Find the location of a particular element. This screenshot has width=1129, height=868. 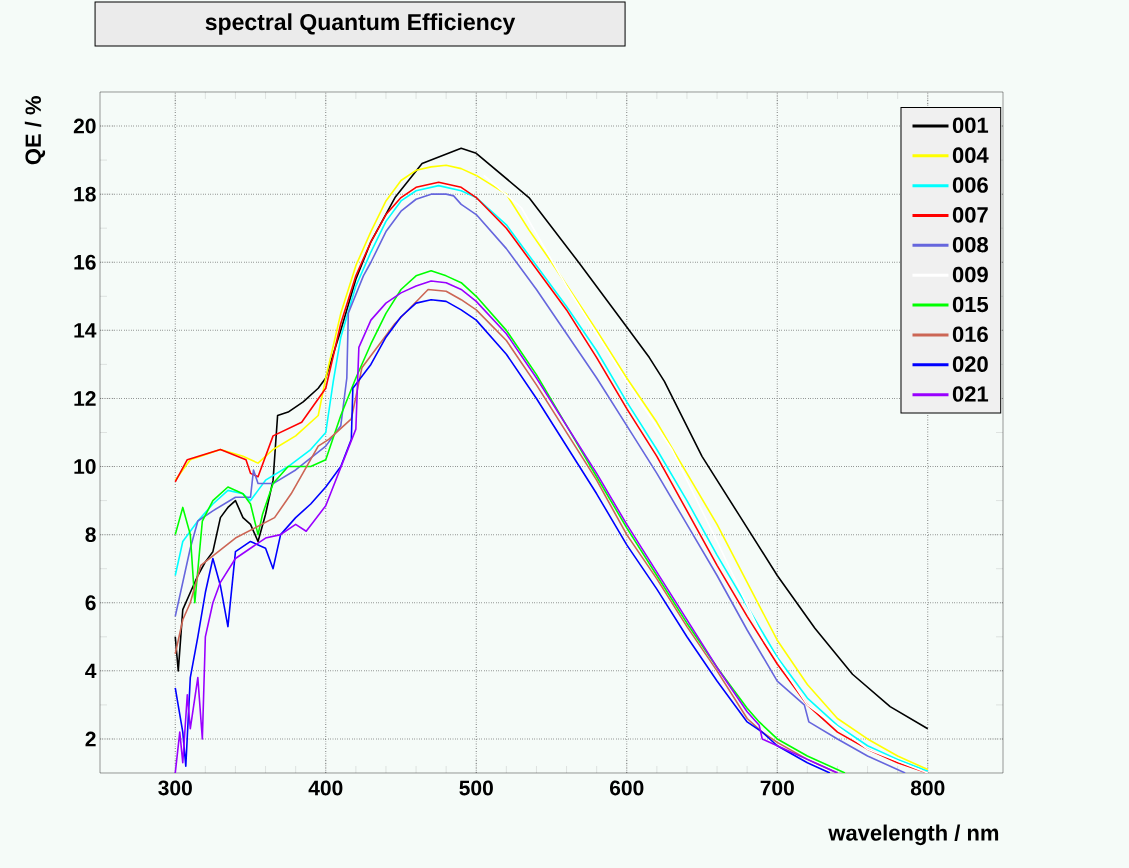

legend-label: 008 is located at coordinates (970, 244).